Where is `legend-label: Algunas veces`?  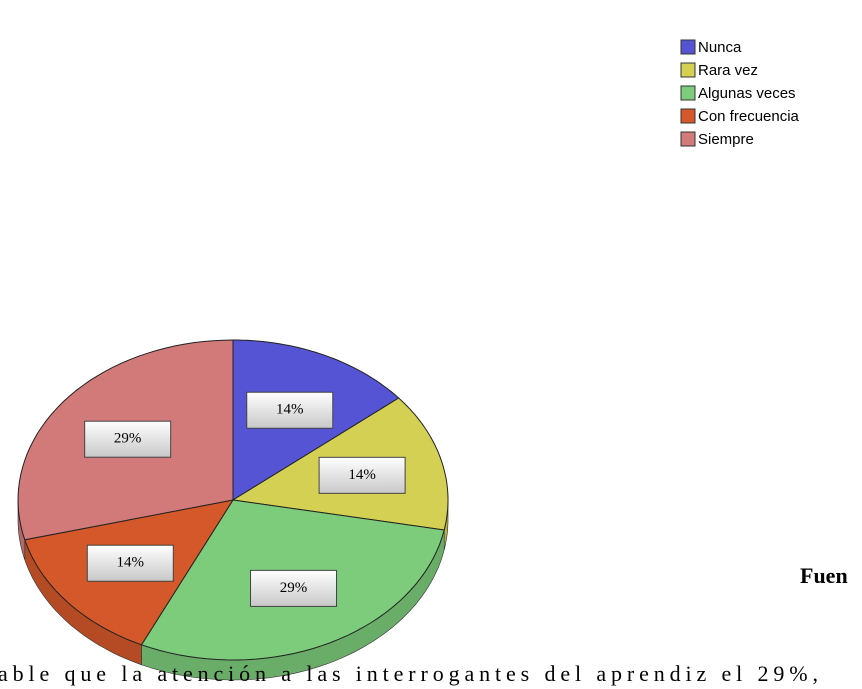 legend-label: Algunas veces is located at coordinates (747, 93).